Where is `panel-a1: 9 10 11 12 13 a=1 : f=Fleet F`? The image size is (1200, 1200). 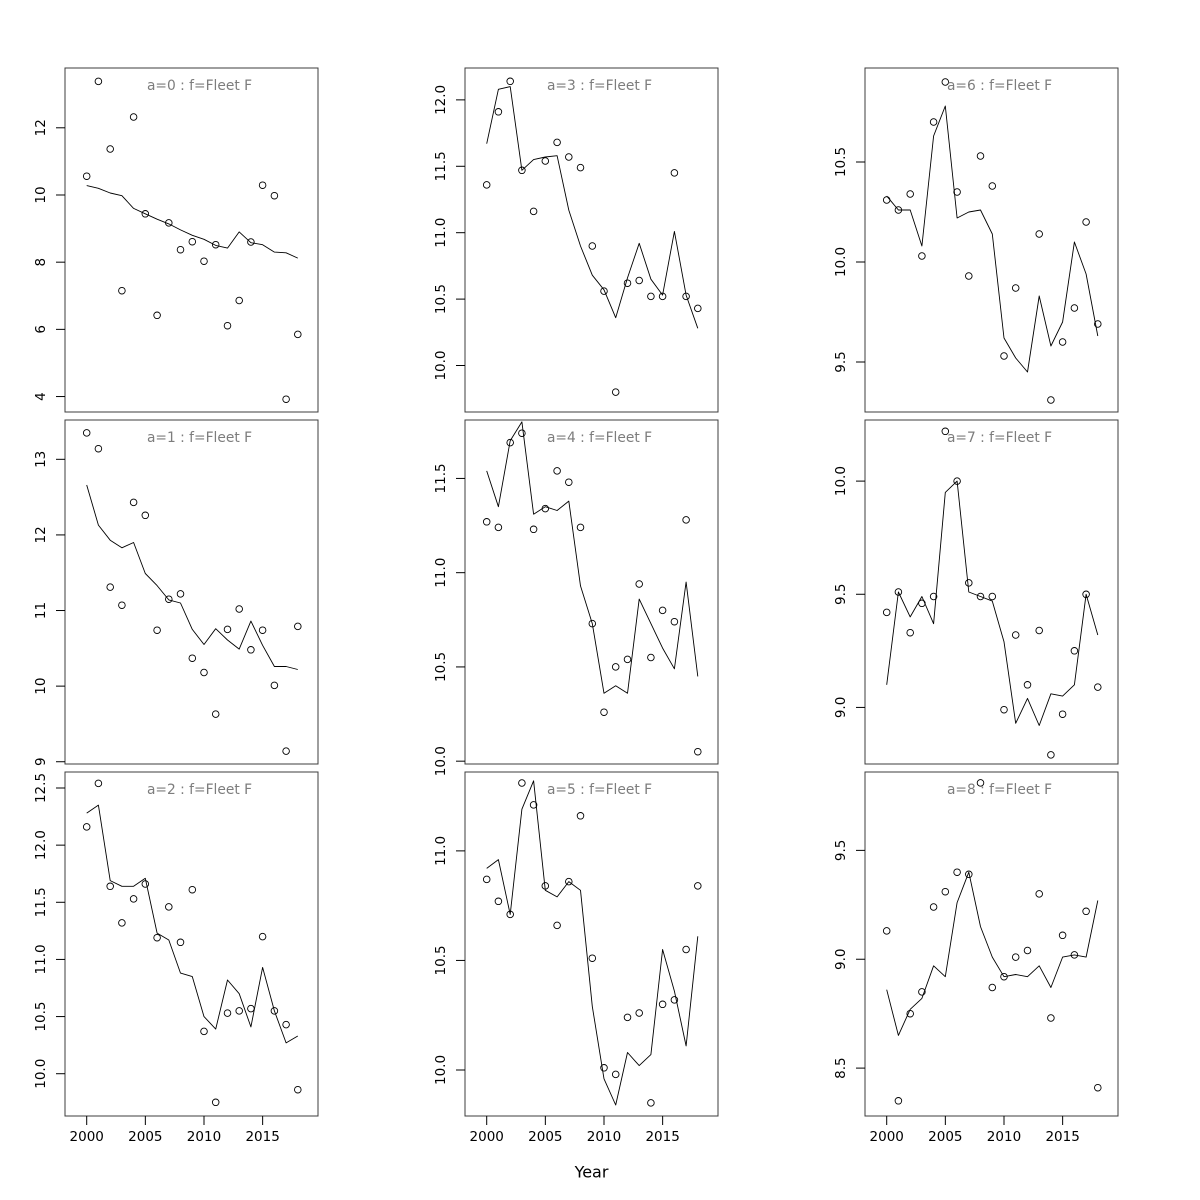
panel-a1: 9 10 11 12 13 a=1 : f=Fleet F is located at coordinates (176, 592).